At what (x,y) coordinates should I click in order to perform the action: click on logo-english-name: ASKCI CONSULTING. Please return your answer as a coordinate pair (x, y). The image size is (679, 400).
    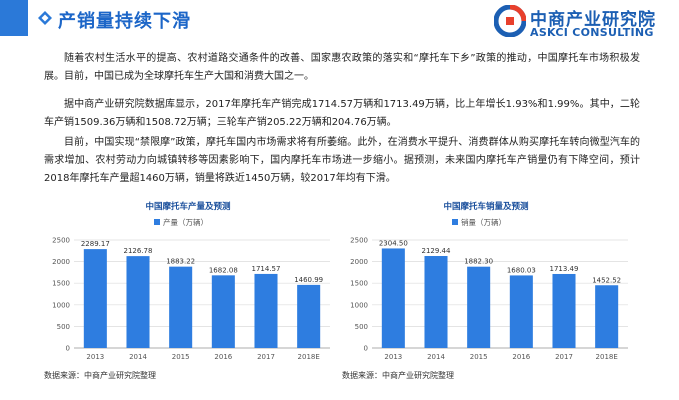
    Looking at the image, I should click on (592, 32).